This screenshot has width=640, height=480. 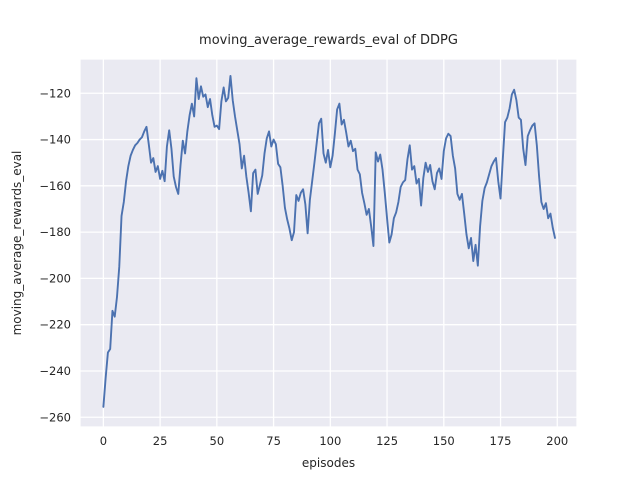 I want to click on chart-title: moving_average_rewards_eval of DDPG, so click(x=328, y=40).